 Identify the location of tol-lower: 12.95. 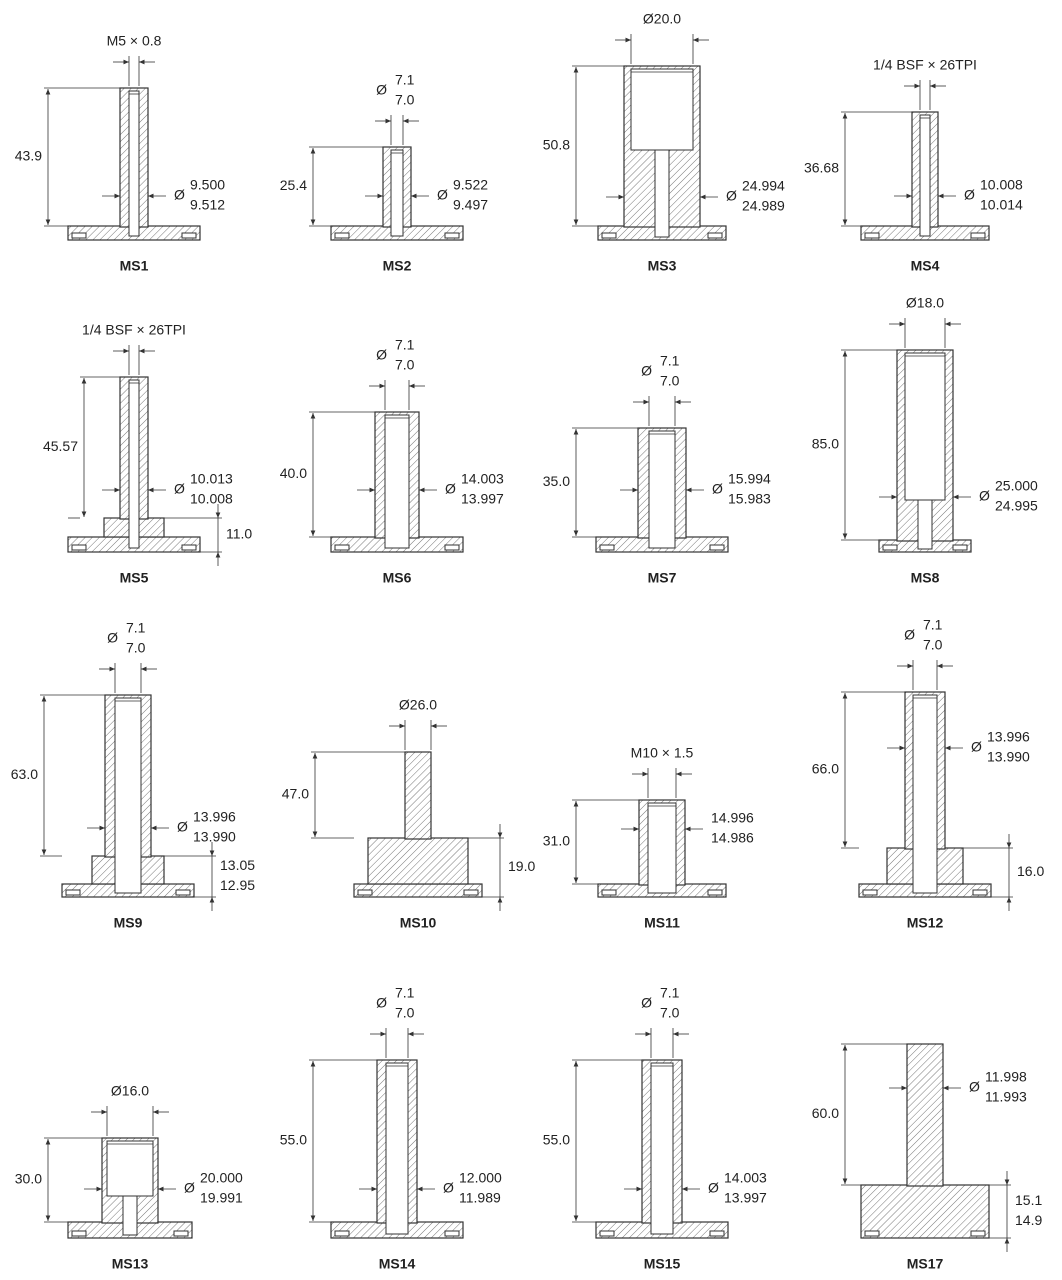
(237, 885).